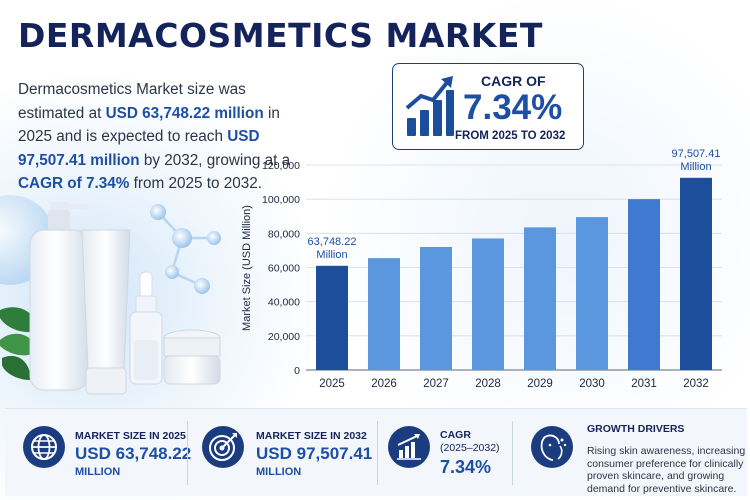 The image size is (750, 500). What do you see at coordinates (281, 200) in the screenshot?
I see `y-tick-label: 100,000` at bounding box center [281, 200].